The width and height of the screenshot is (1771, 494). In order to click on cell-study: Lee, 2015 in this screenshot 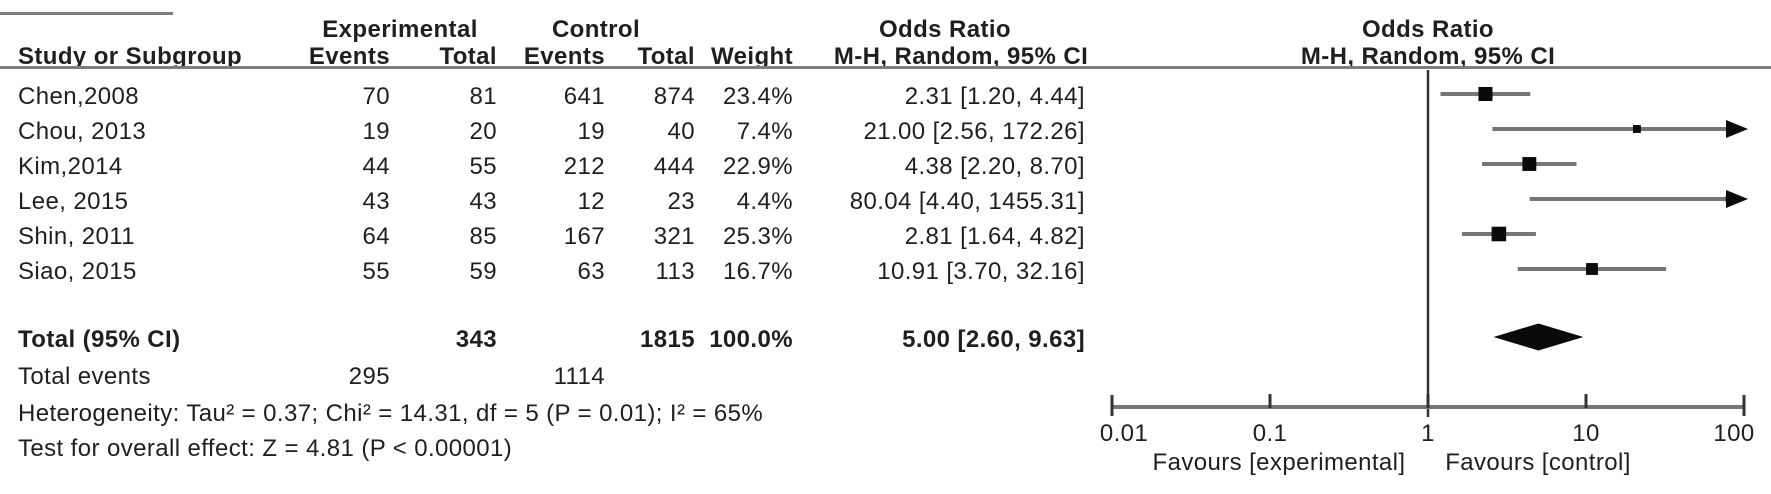, I will do `click(73, 201)`.